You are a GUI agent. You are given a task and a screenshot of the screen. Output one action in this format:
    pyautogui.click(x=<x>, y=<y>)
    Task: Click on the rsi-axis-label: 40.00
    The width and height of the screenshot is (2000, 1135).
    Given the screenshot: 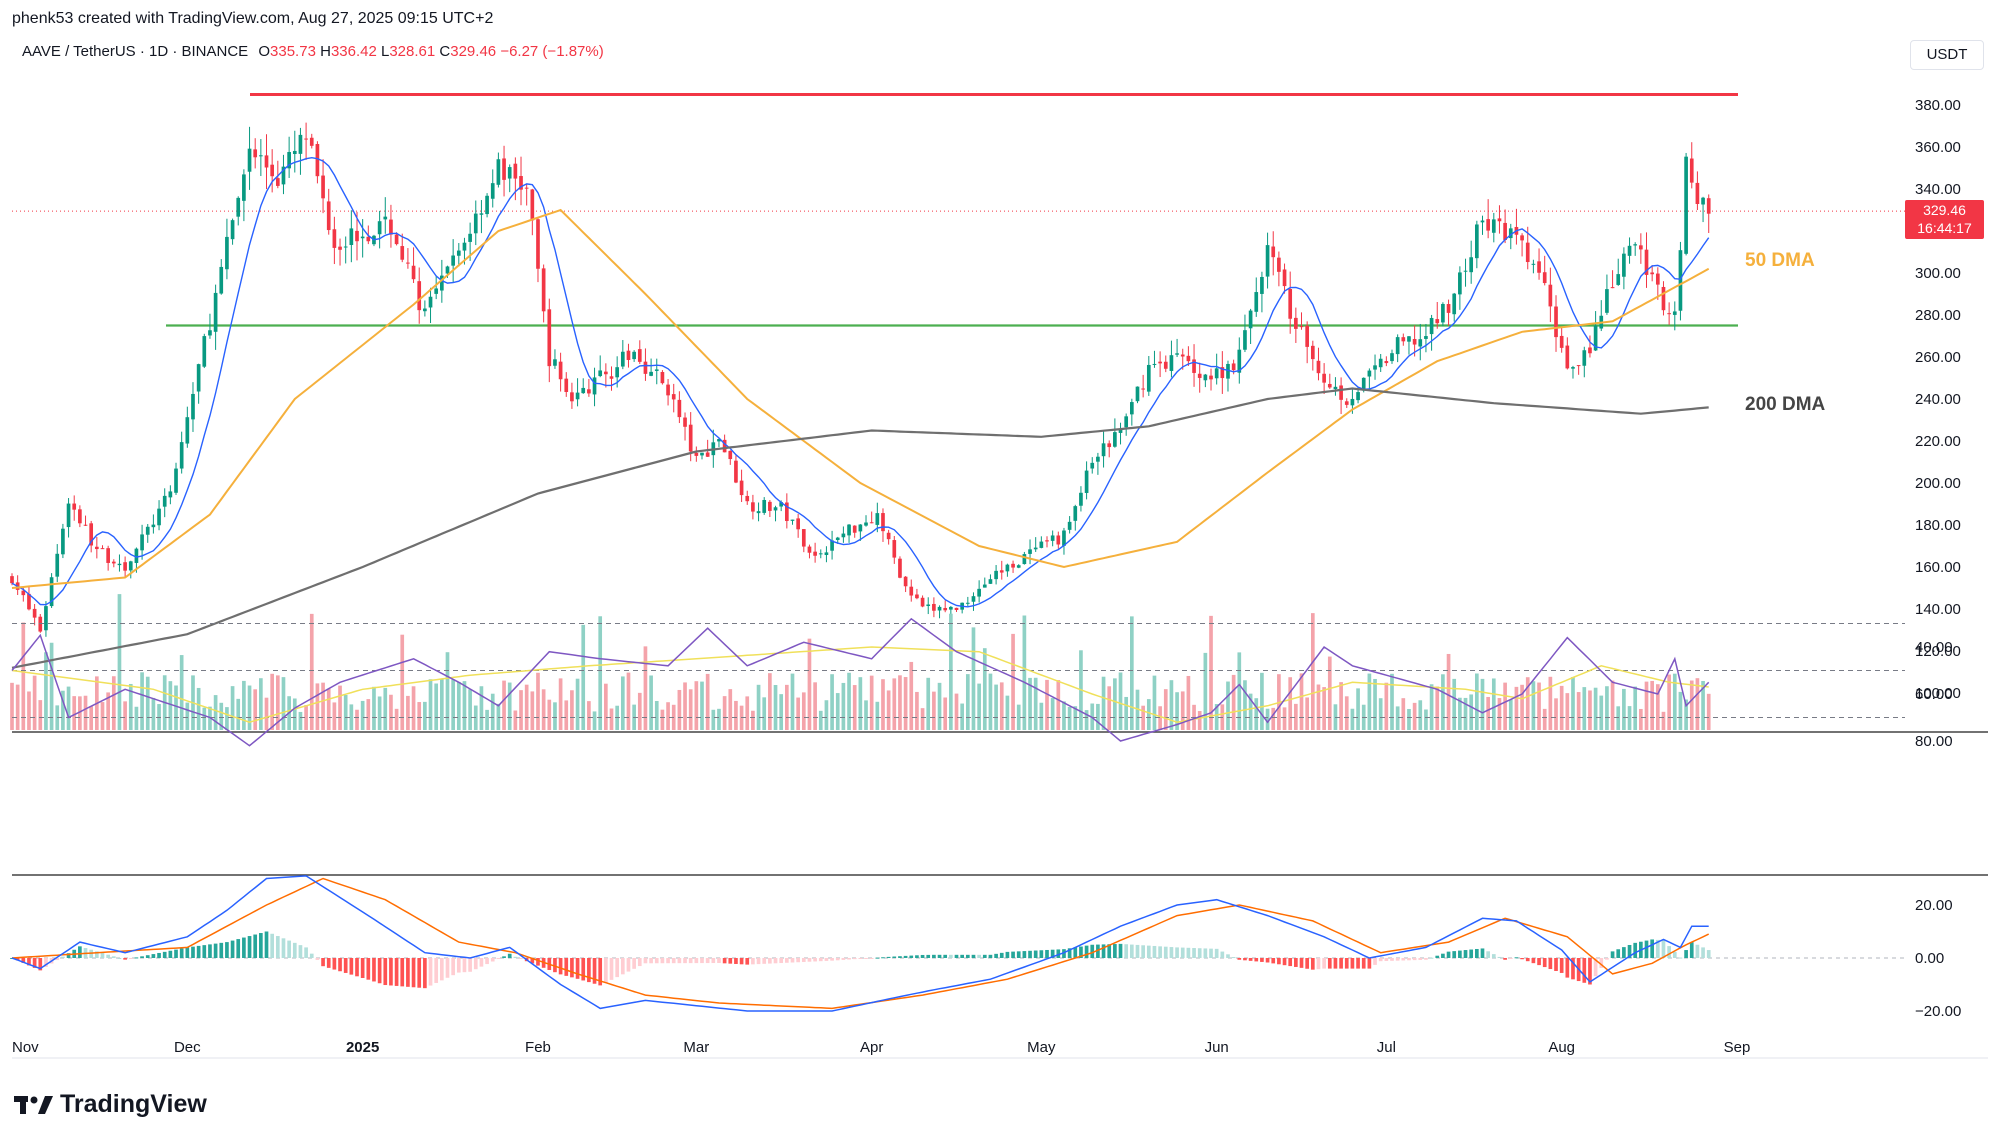 What is the action you would take?
    pyautogui.click(x=1934, y=647)
    